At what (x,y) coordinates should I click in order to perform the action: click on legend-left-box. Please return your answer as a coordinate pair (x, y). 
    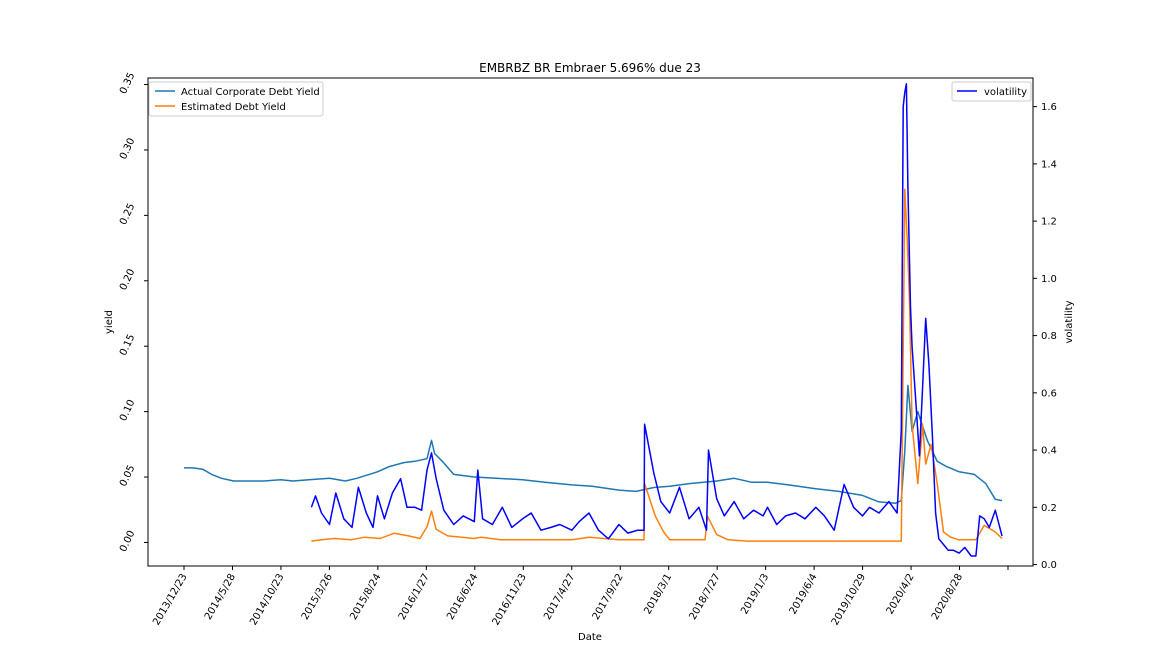
    Looking at the image, I should click on (236, 99).